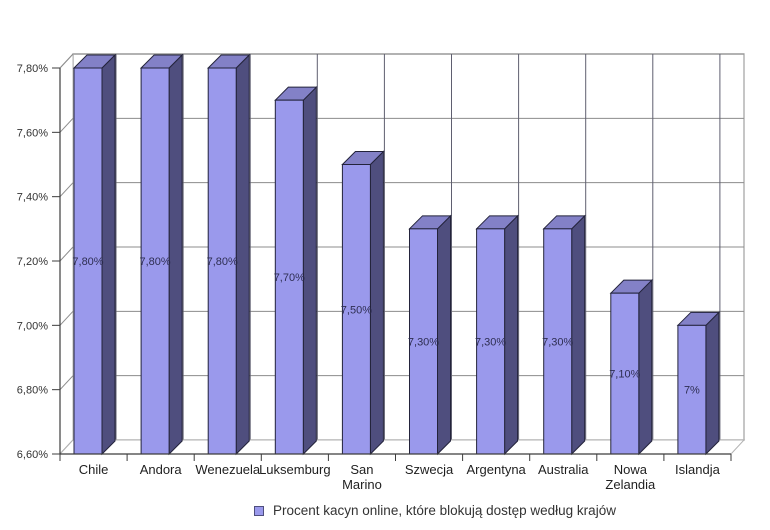 Image resolution: width=770 pixels, height=530 pixels. I want to click on x-category-label: Australia, so click(563, 469).